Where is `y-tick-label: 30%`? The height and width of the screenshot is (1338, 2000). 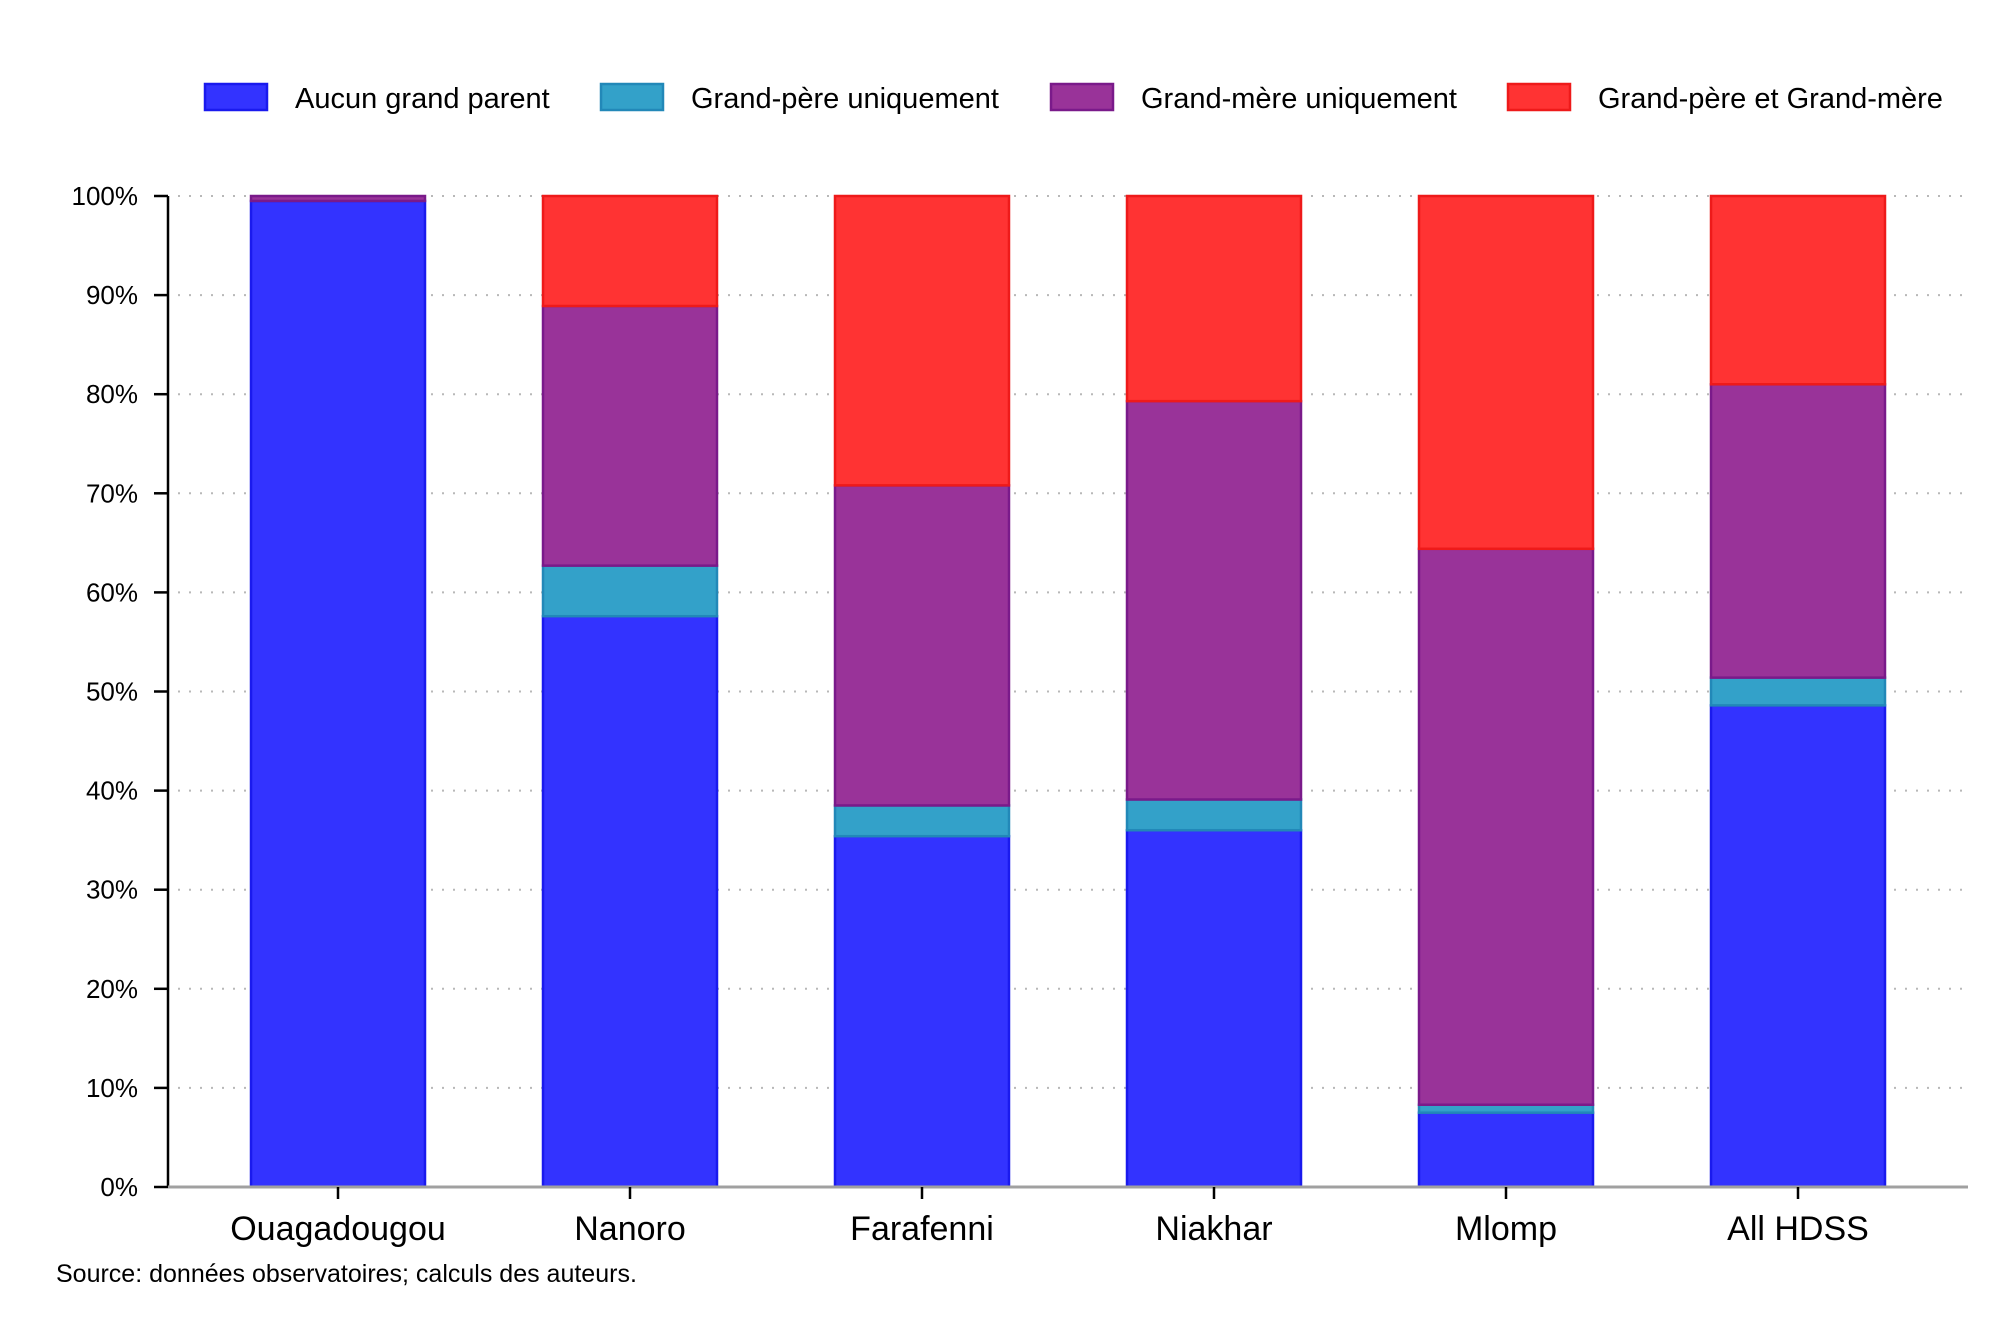
y-tick-label: 30% is located at coordinates (112, 890).